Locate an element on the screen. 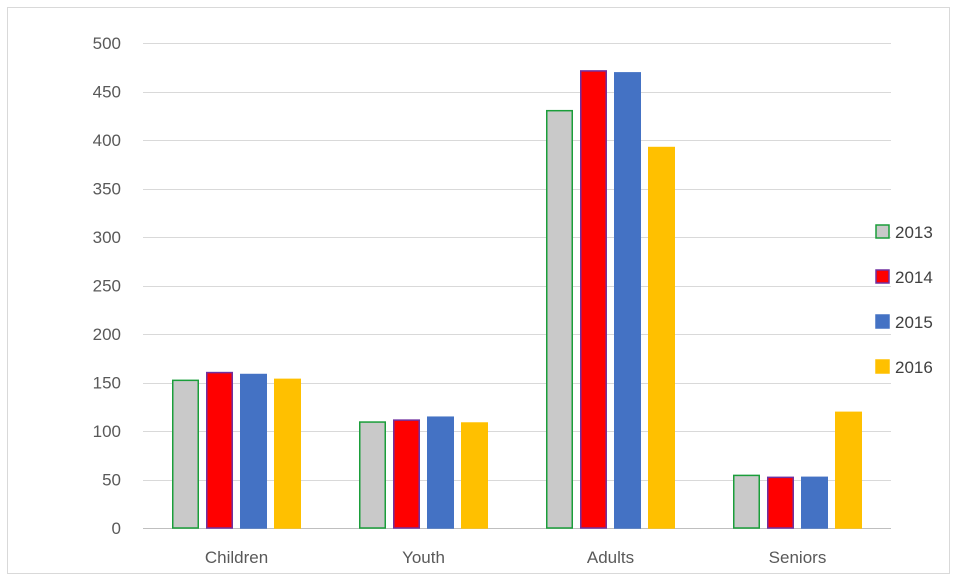  legend-label-2016: 2016 is located at coordinates (914, 367).